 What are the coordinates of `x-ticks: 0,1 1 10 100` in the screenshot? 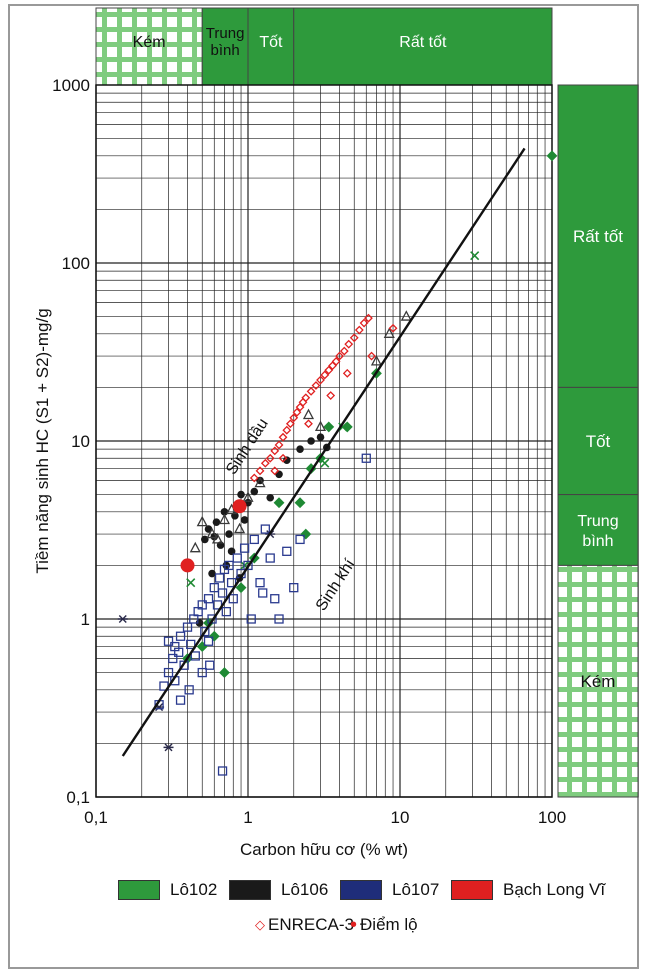 It's located at (325, 817).